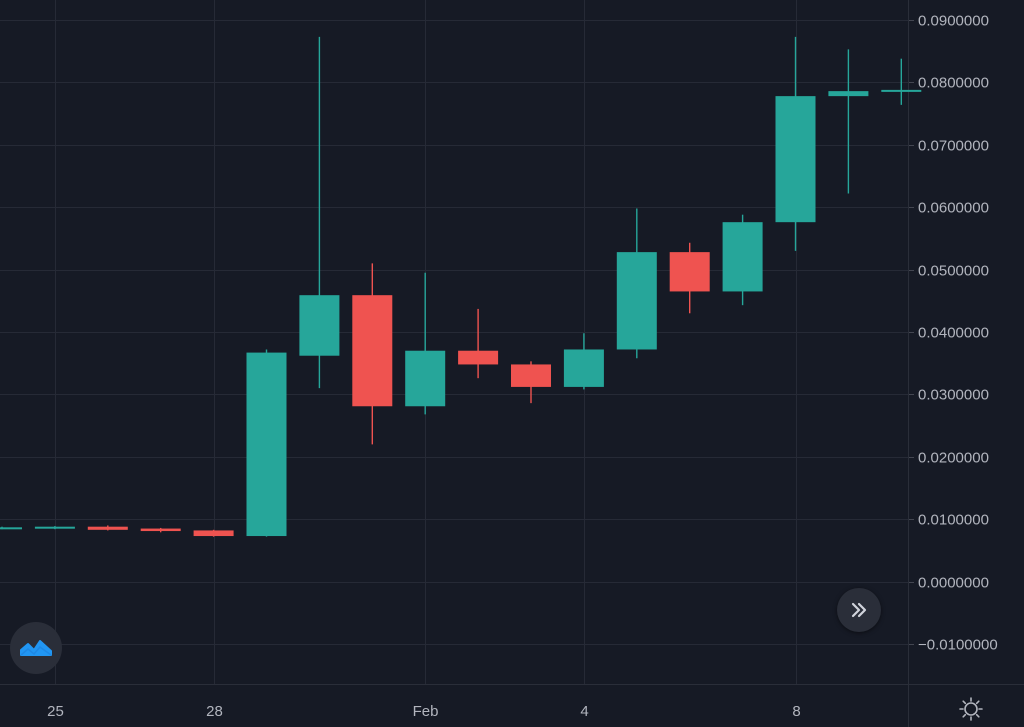  Describe the element at coordinates (953, 395) in the screenshot. I see `y-axis-tick-label: 0.0300000` at that location.